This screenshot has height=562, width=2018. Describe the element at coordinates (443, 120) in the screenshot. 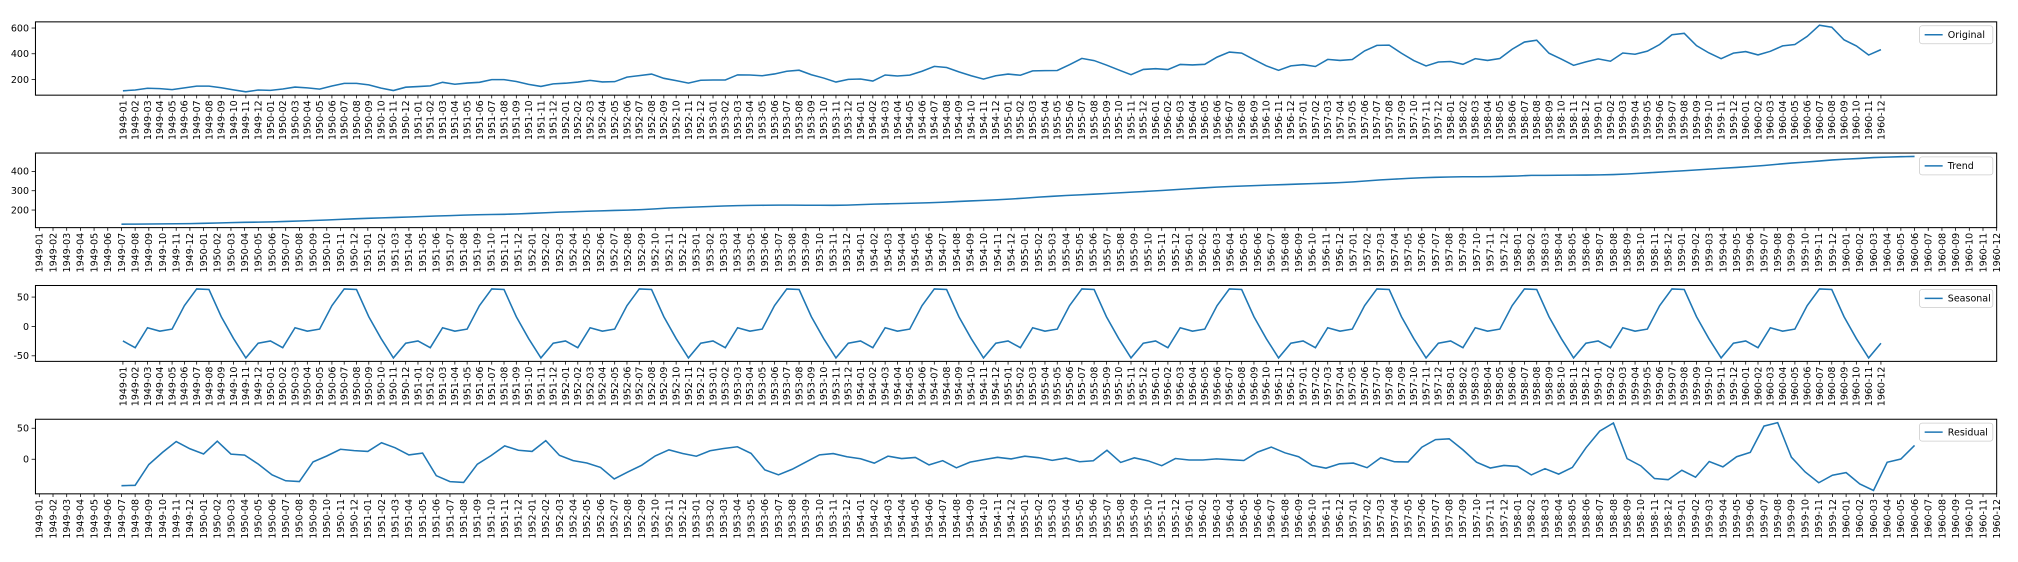

I see `x-tick-label: 1951-03` at that location.